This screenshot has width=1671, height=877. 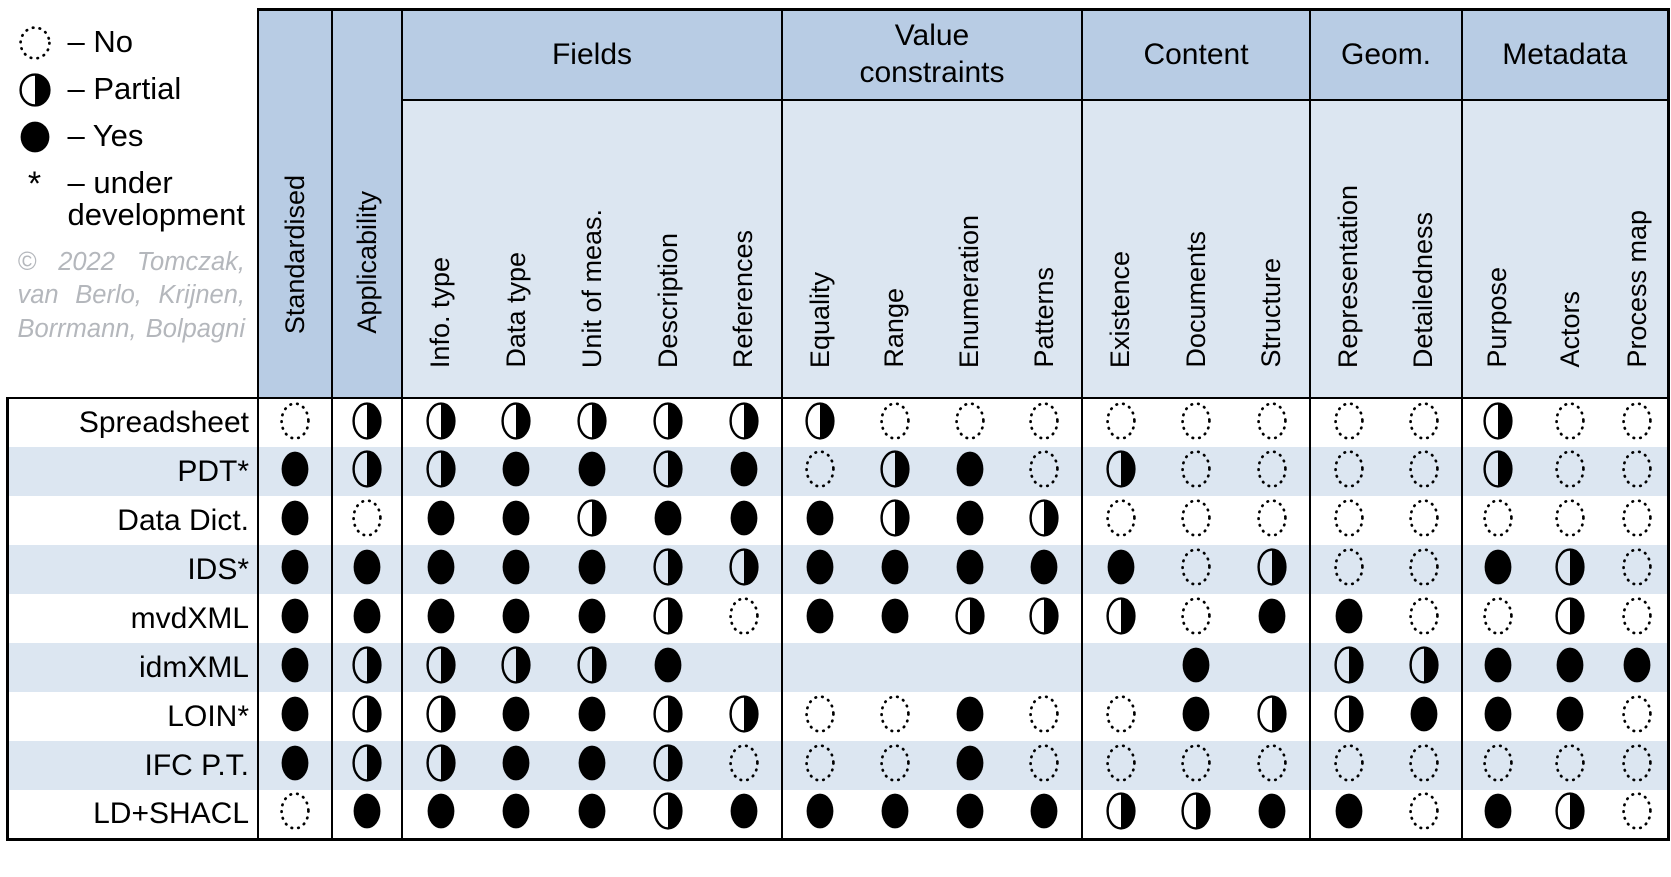 I want to click on group-header-content: Content, so click(x=1196, y=54).